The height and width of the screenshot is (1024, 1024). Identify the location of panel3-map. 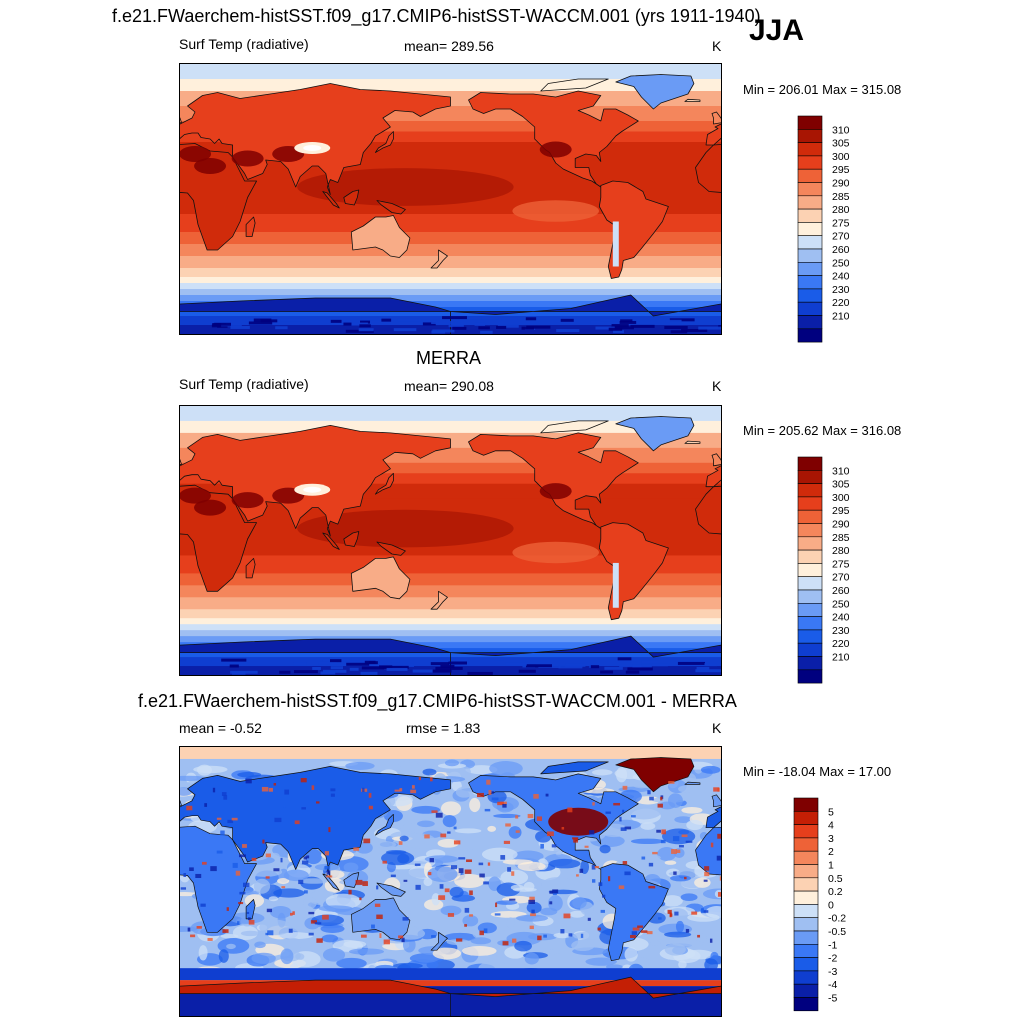
(450, 881).